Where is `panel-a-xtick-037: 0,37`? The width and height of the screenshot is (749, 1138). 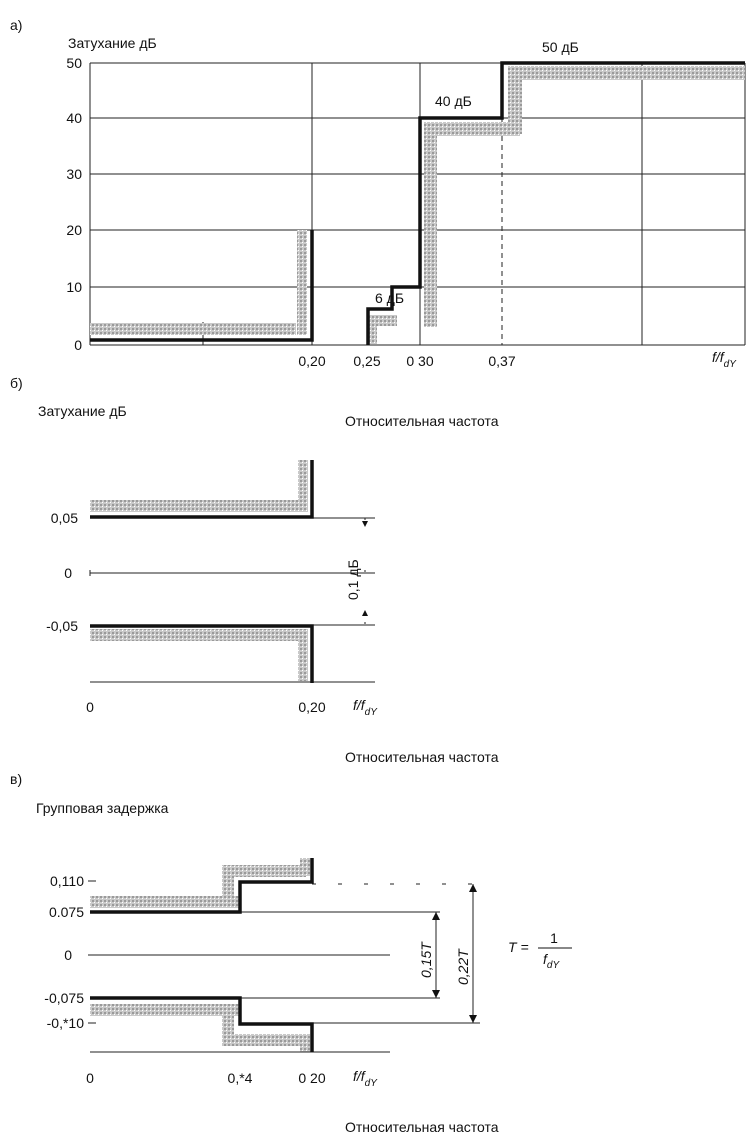
panel-a-xtick-037: 0,37 is located at coordinates (501, 361).